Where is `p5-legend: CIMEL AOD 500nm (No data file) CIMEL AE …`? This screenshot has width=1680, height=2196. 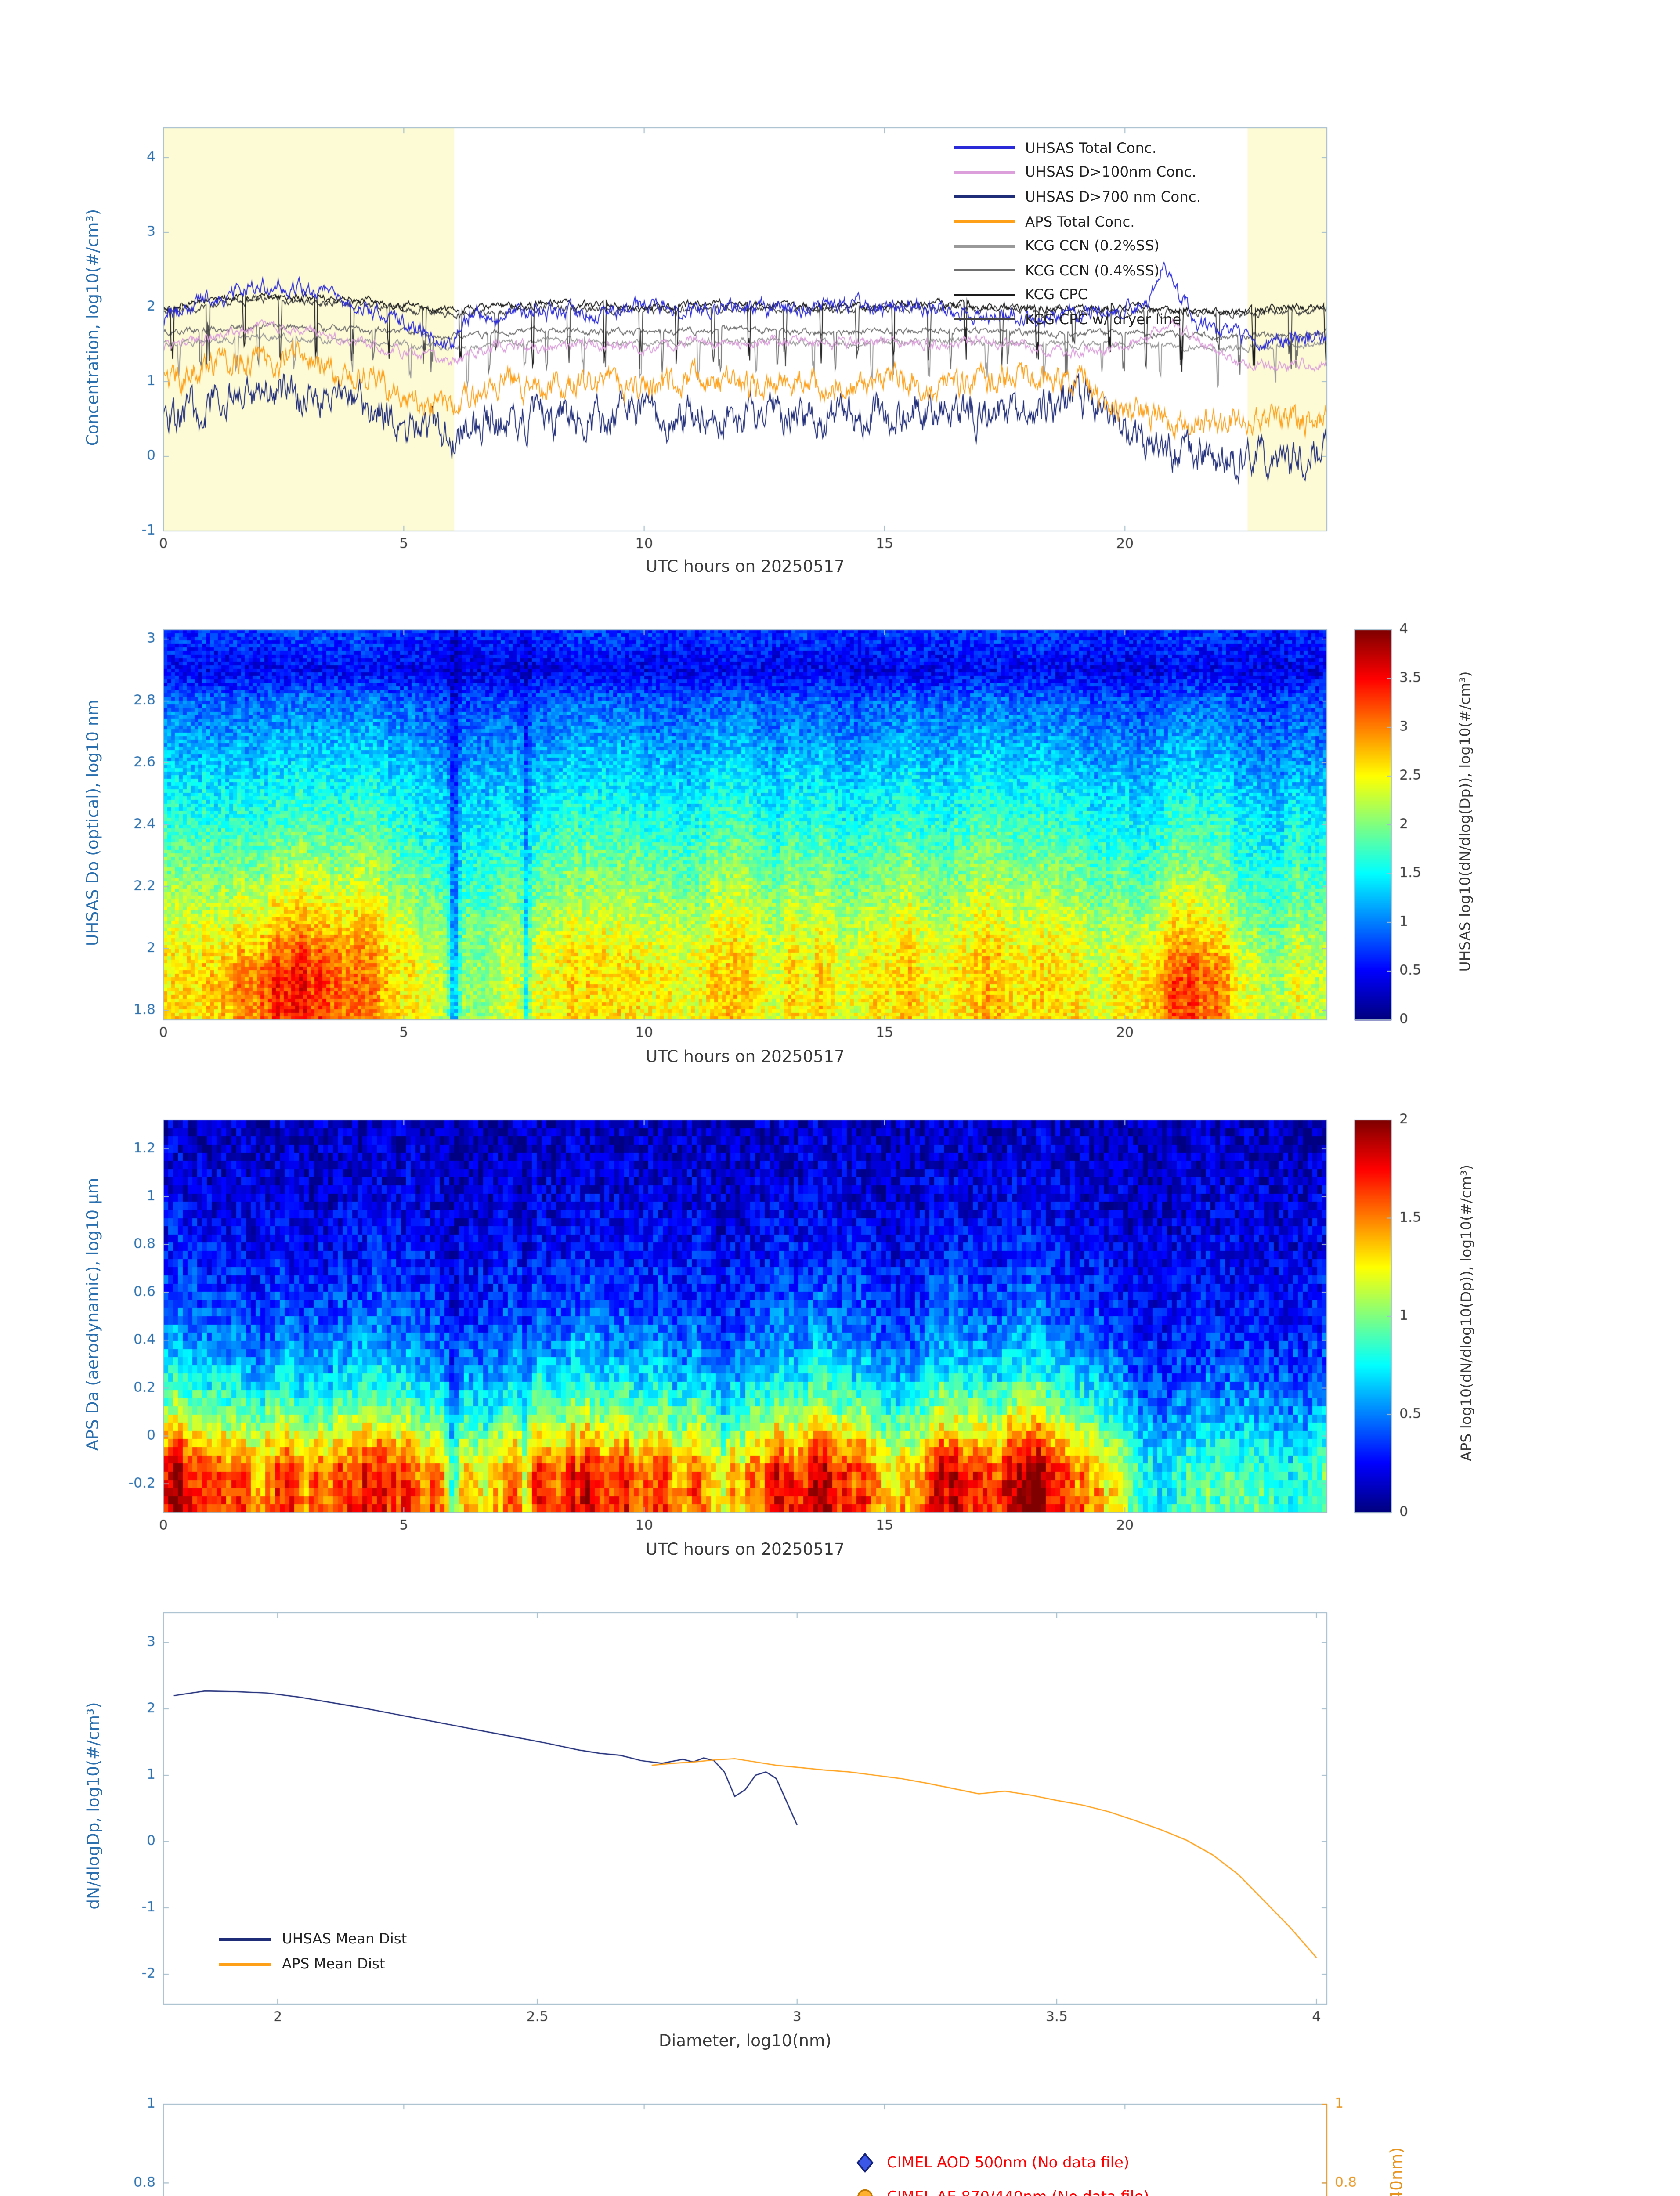 p5-legend: CIMEL AOD 500nm (No data file) CIMEL AE … is located at coordinates (1002, 2170).